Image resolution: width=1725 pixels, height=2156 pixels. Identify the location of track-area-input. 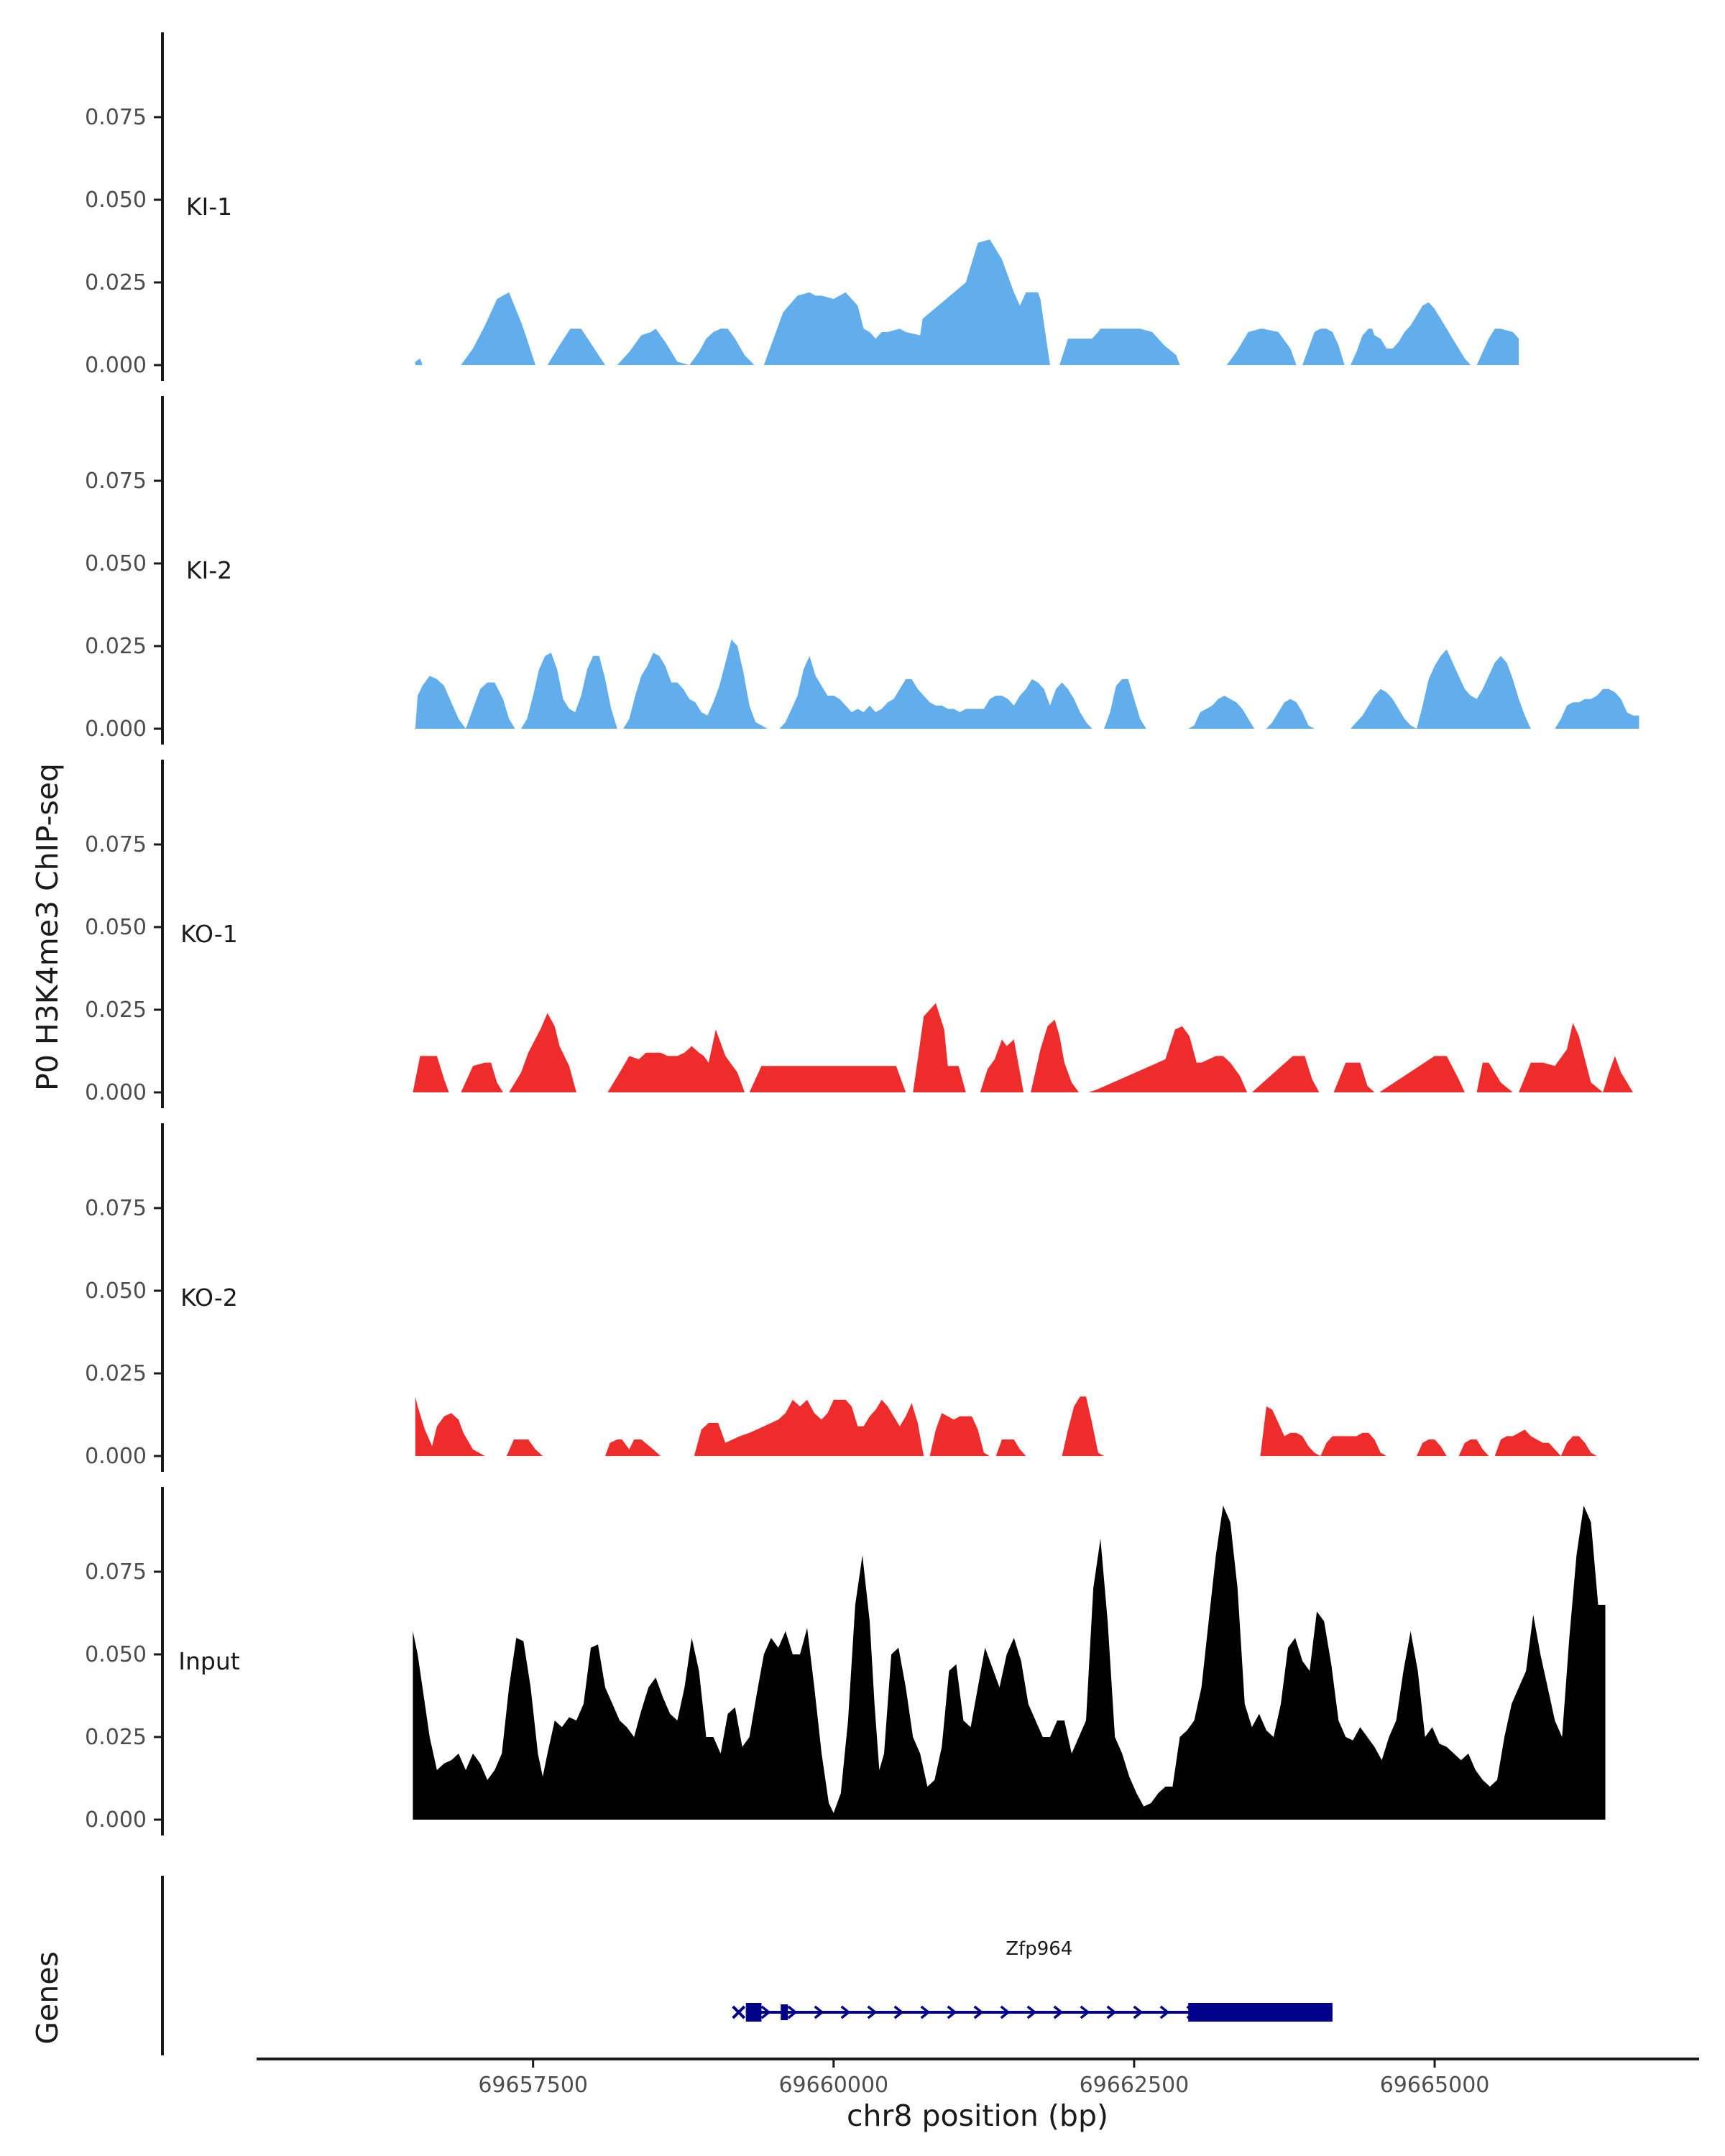
(1009, 1663).